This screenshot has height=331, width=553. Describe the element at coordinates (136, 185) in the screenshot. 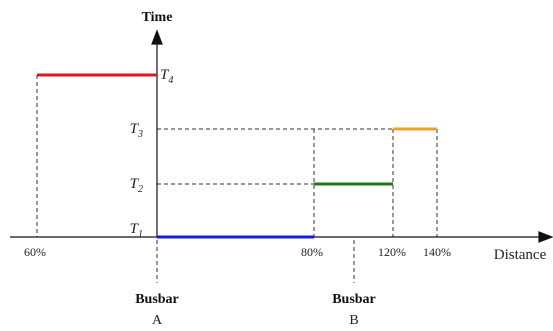

I see `time-label-t2: T2` at that location.